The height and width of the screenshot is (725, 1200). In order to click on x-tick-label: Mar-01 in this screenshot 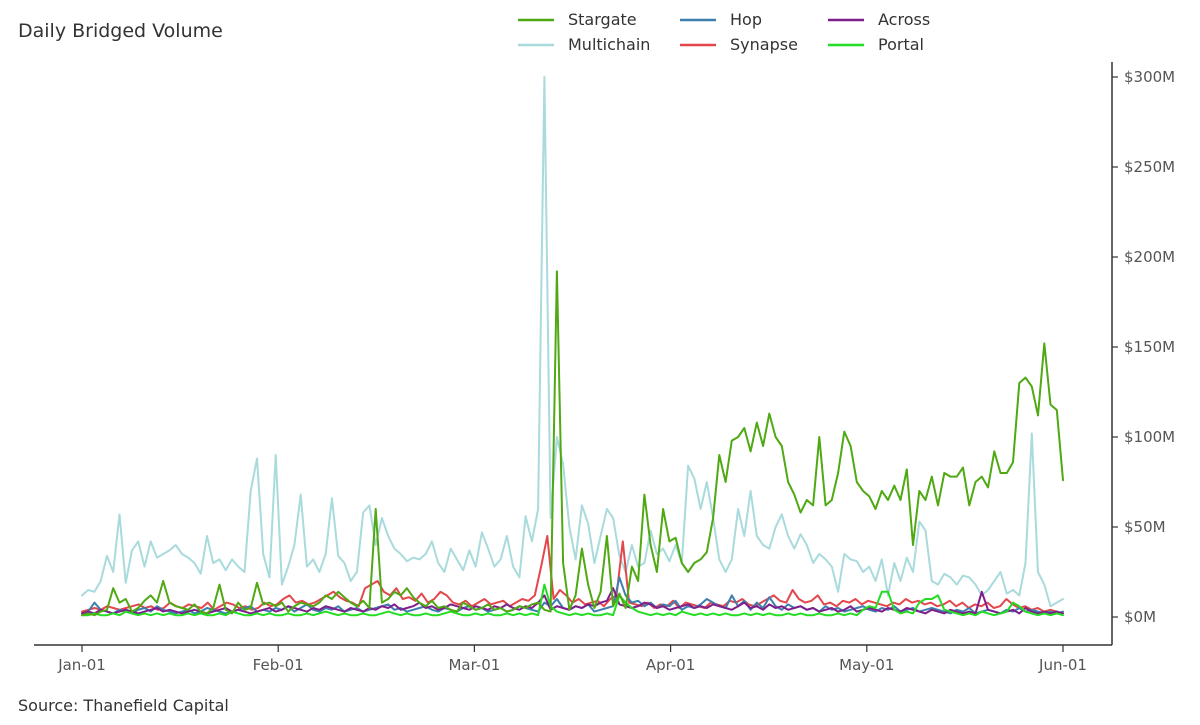, I will do `click(474, 665)`.